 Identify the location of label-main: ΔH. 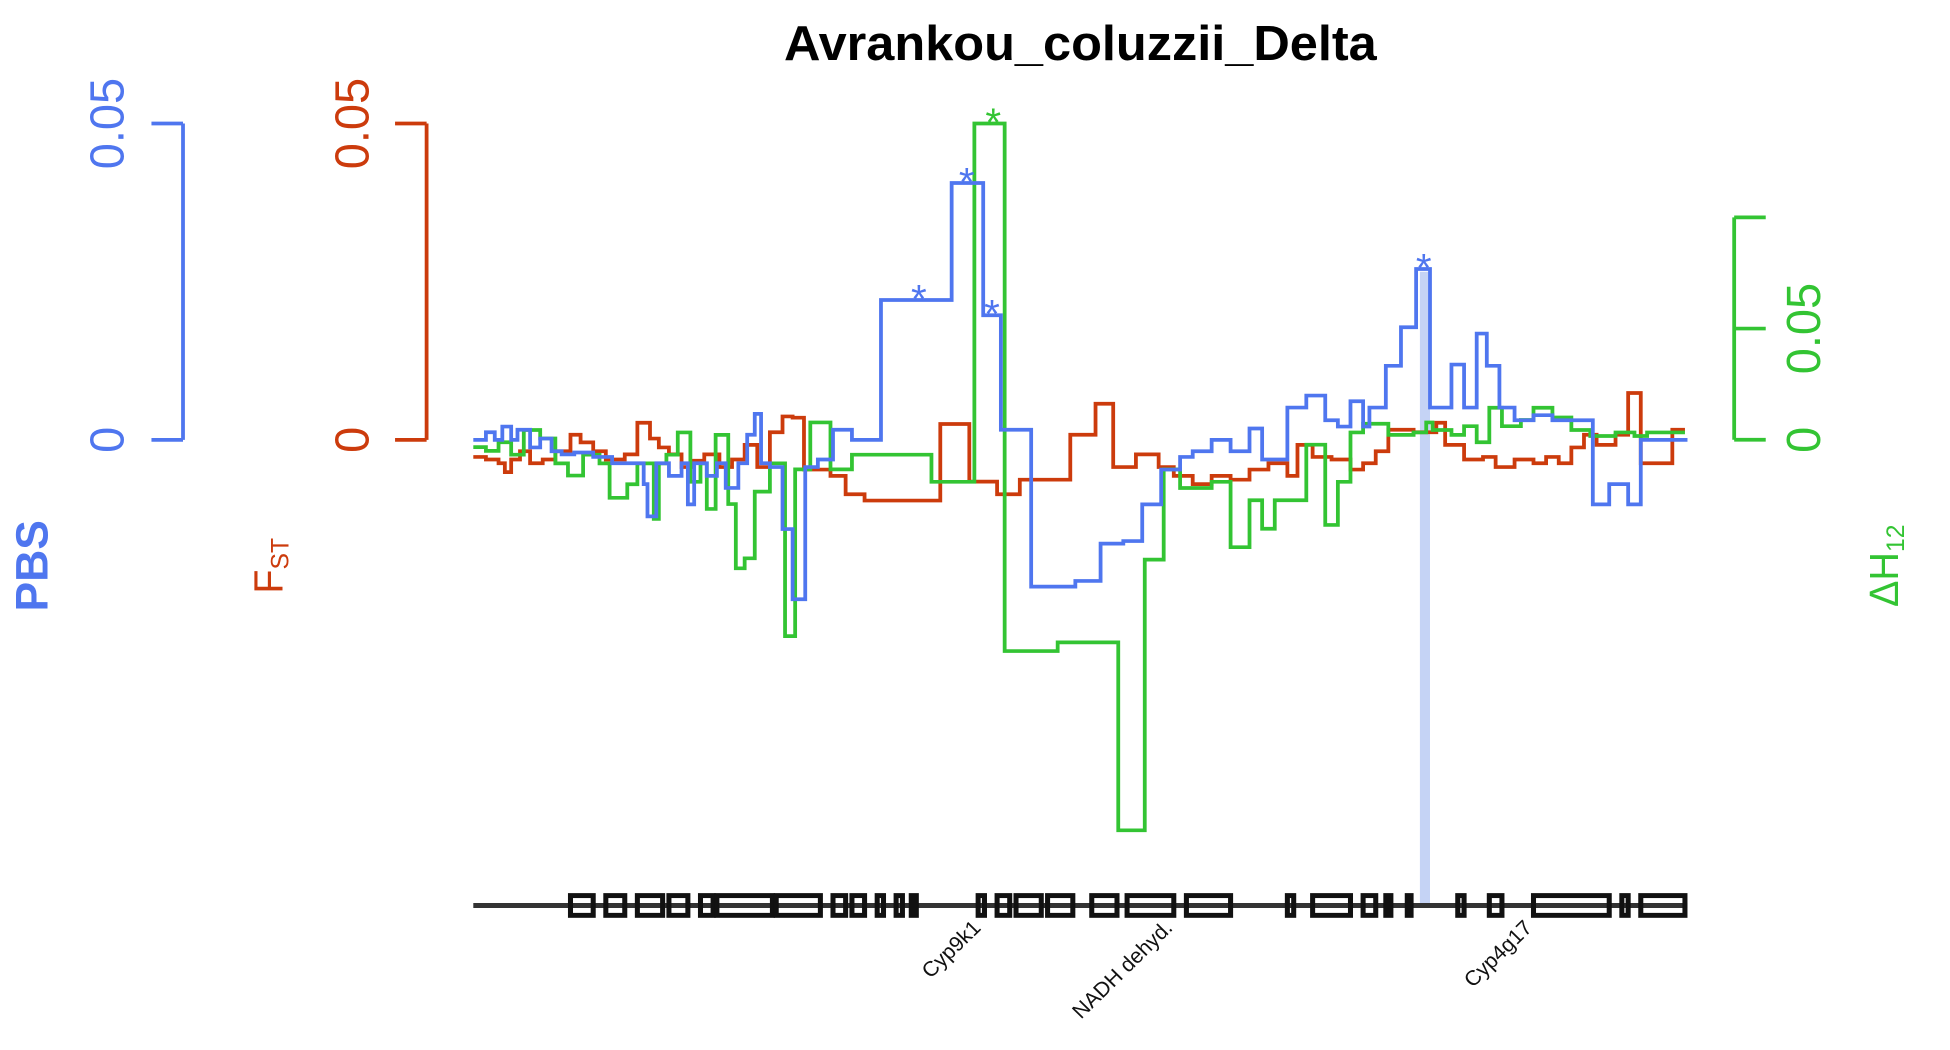
(1884, 579).